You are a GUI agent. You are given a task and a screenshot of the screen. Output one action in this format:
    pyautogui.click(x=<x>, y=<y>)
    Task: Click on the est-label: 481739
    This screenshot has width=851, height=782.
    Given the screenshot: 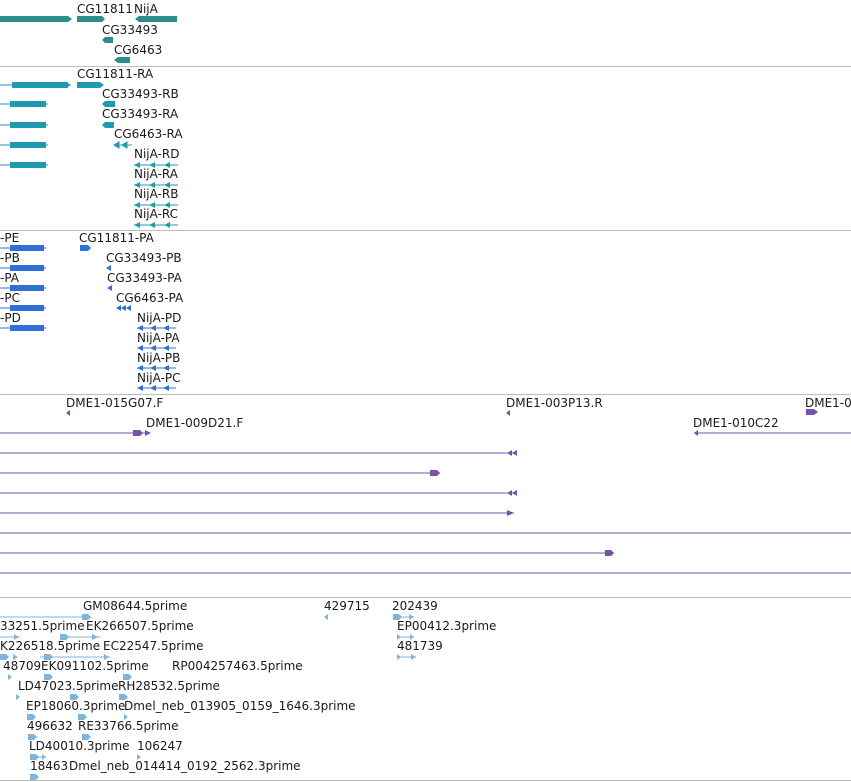 What is the action you would take?
    pyautogui.click(x=420, y=646)
    